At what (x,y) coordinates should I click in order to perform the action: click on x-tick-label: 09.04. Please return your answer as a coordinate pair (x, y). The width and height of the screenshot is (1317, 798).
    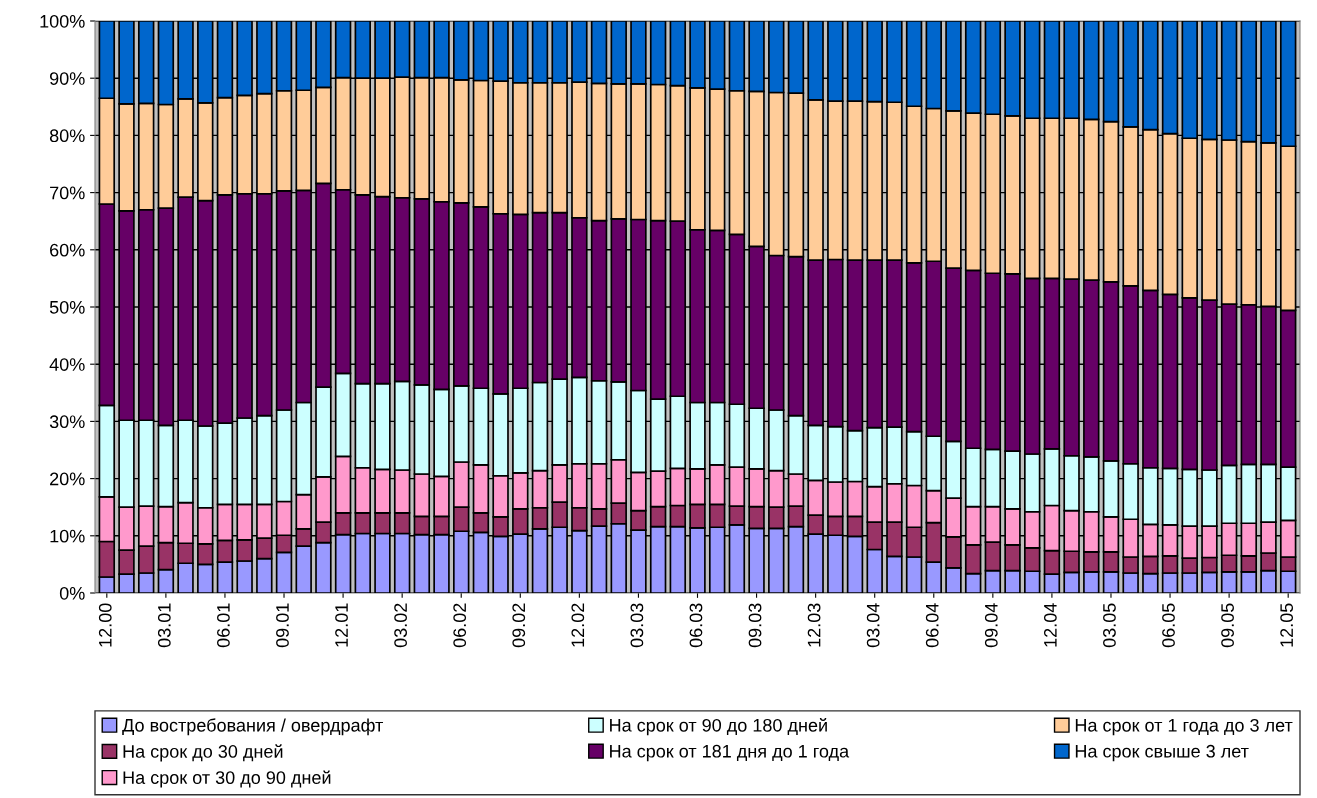
    Looking at the image, I should click on (991, 625).